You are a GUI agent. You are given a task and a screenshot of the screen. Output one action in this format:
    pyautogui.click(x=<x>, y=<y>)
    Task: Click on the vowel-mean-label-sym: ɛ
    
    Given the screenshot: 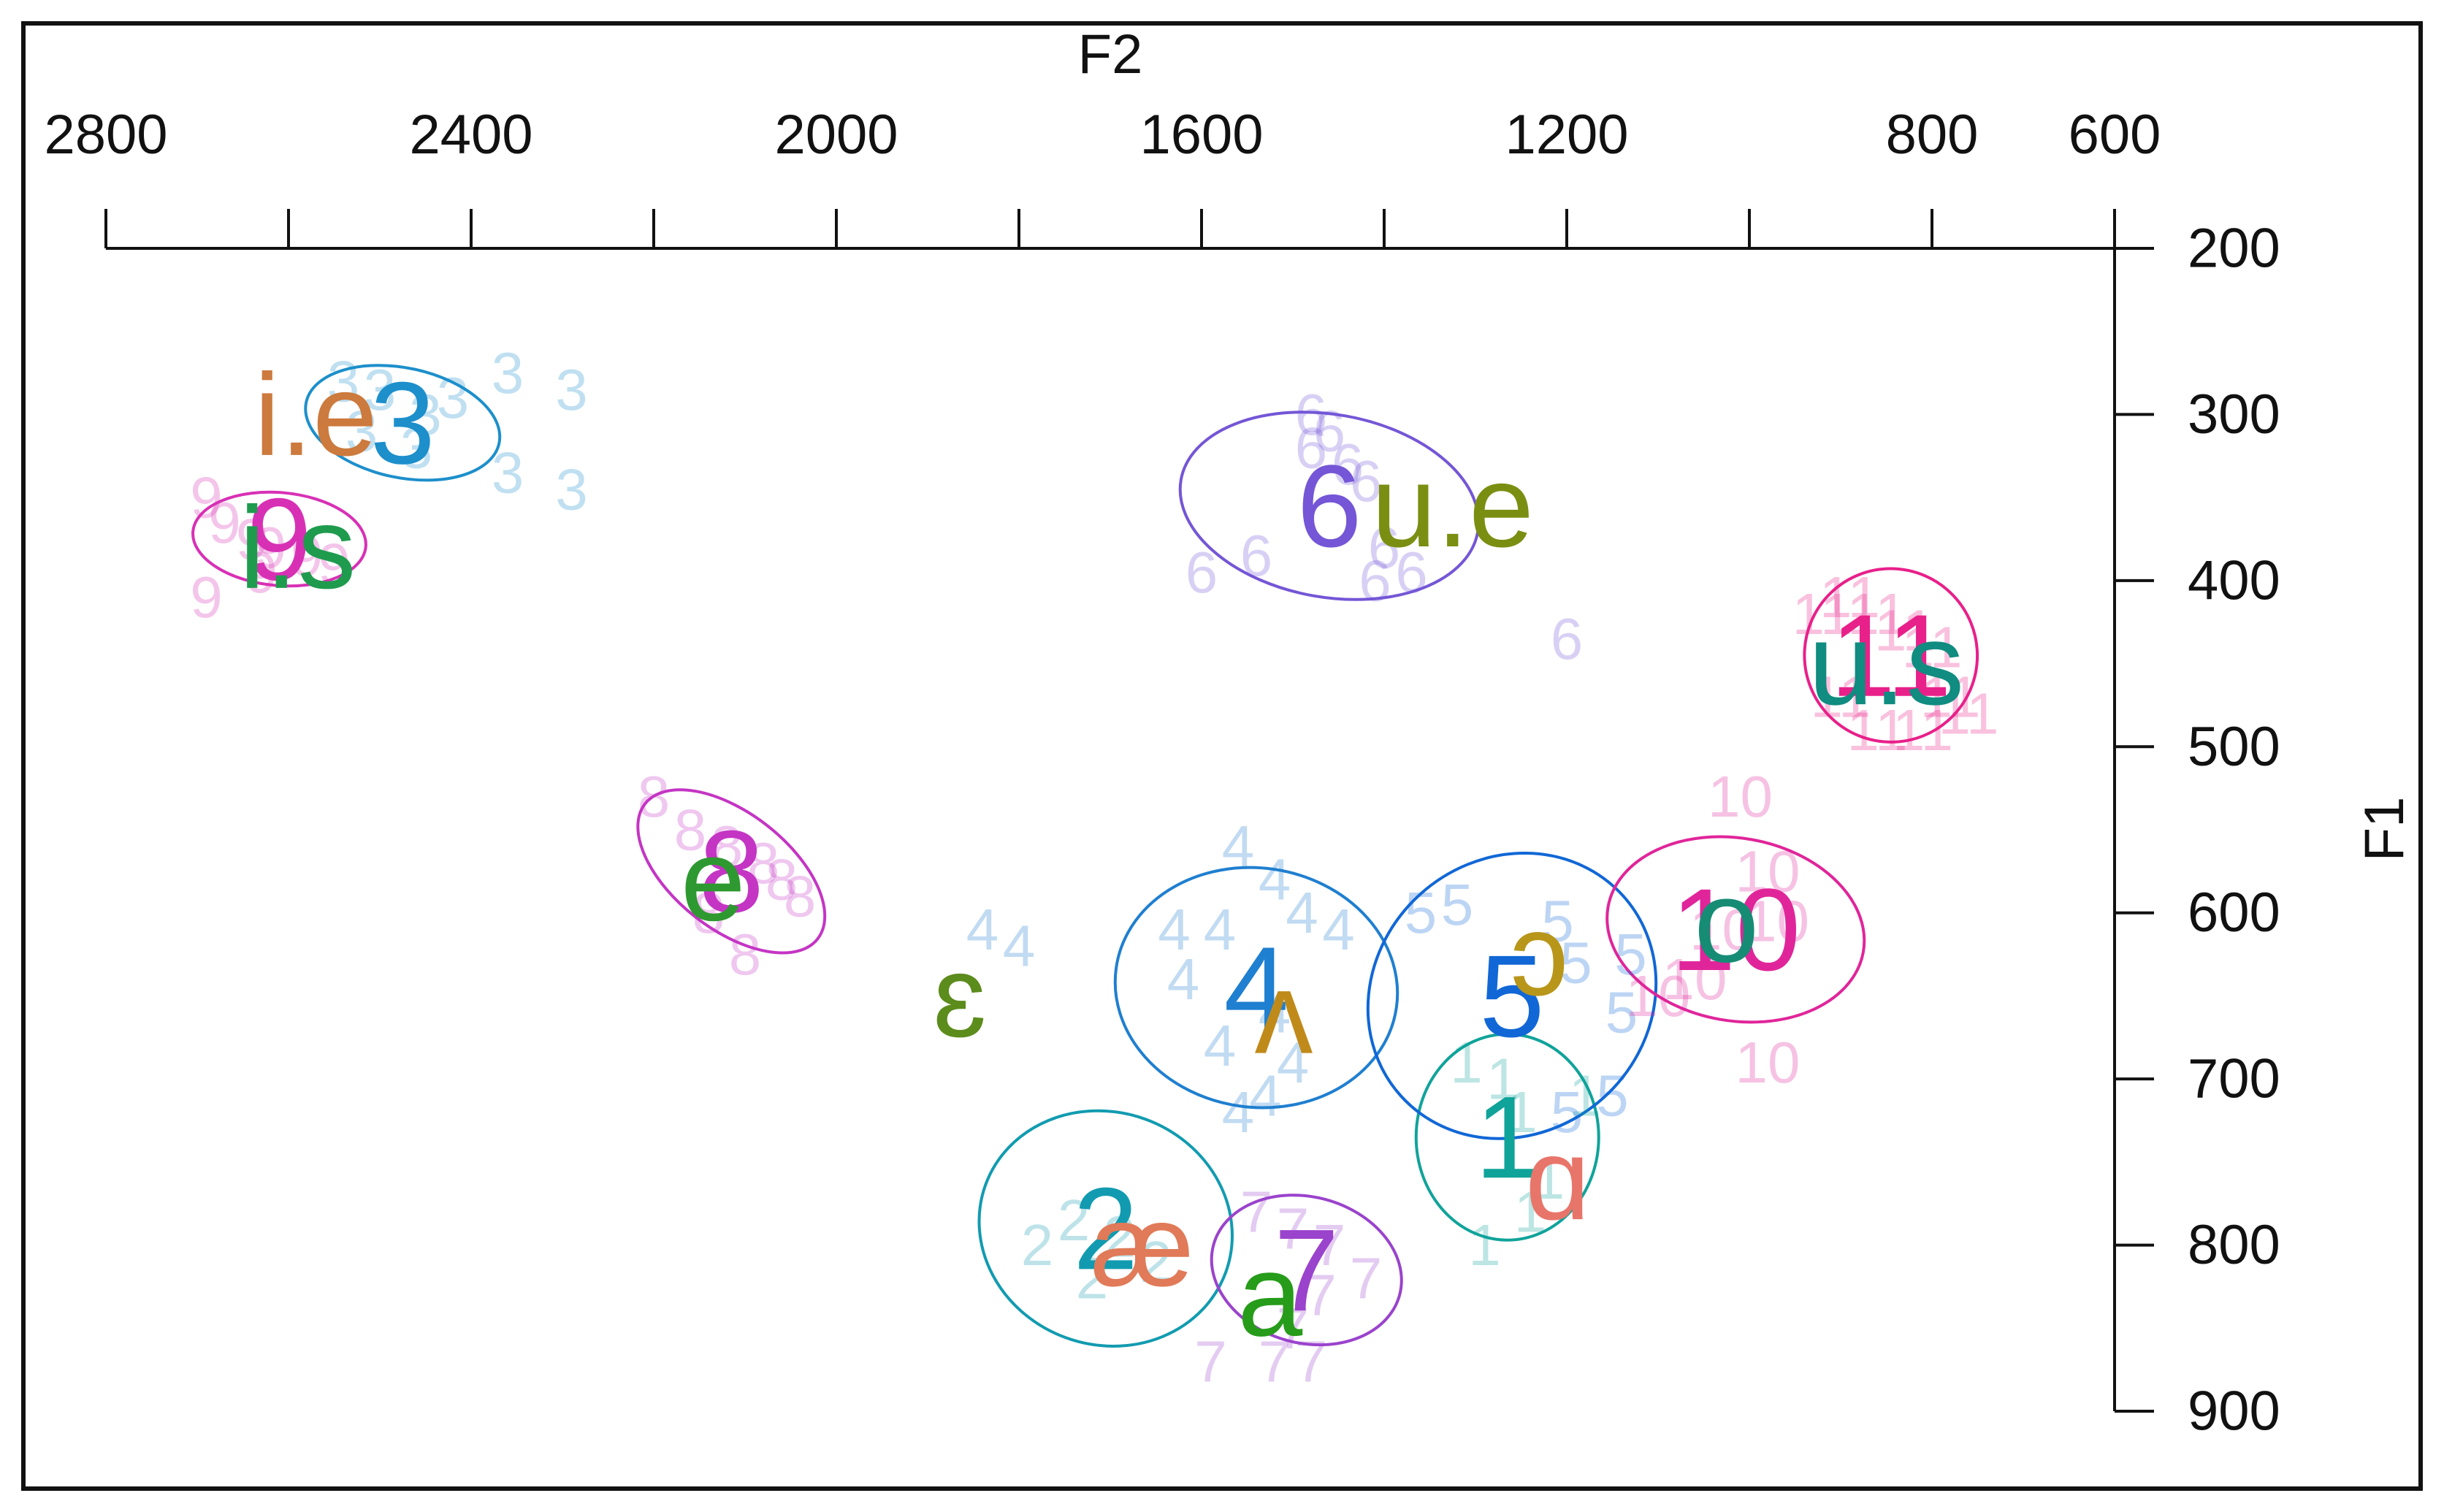 What is the action you would take?
    pyautogui.click(x=960, y=996)
    